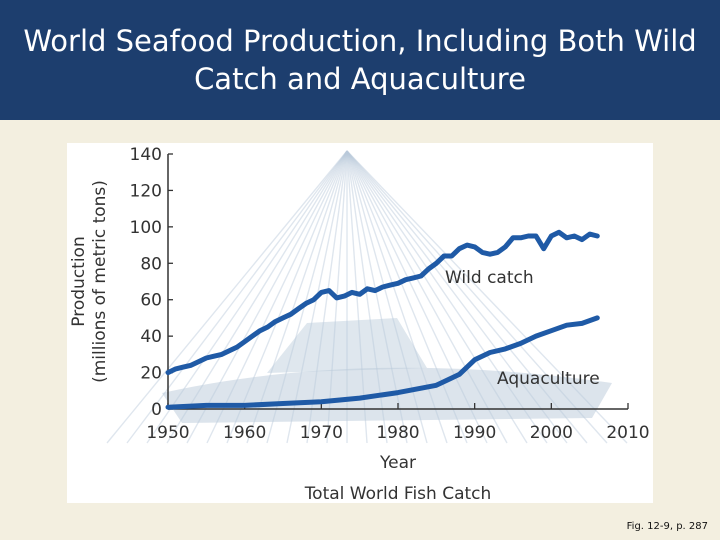  What do you see at coordinates (347, 345) in the screenshot?
I see `boat-cabin` at bounding box center [347, 345].